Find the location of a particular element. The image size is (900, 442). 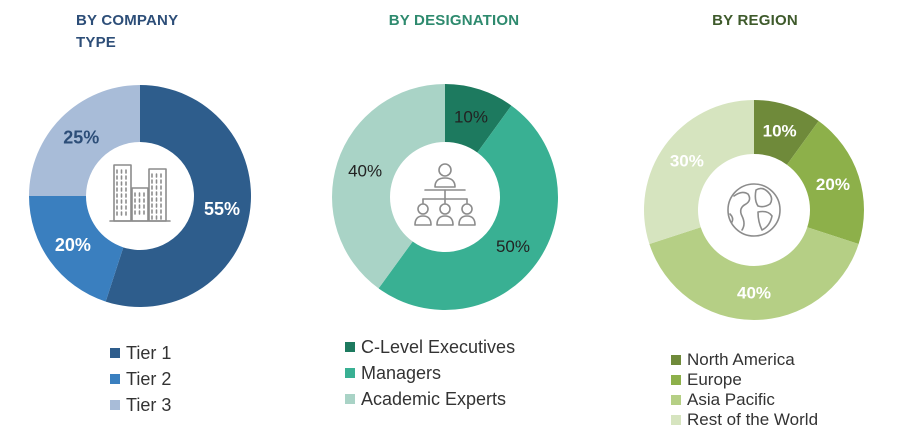

legend-item-tier-3: Tier 3 is located at coordinates (140, 405).